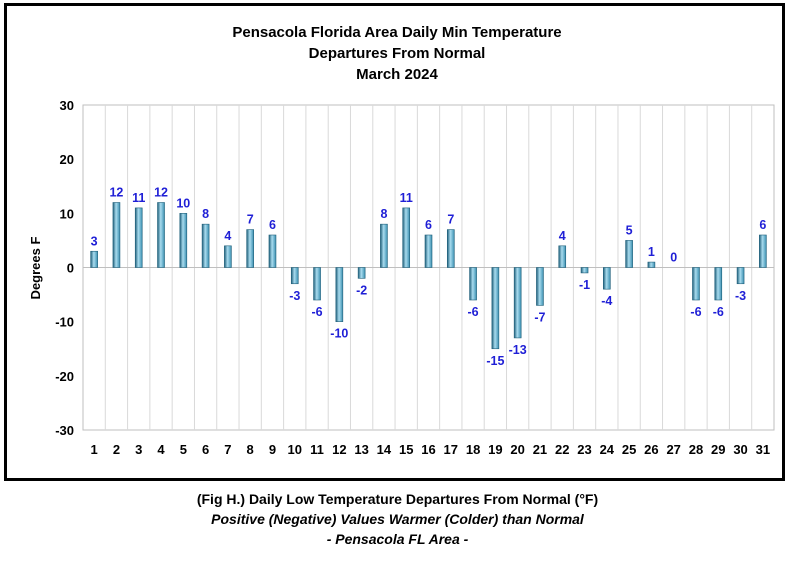 This screenshot has width=795, height=563. Describe the element at coordinates (64, 430) in the screenshot. I see `y-tick-label: -30` at that location.